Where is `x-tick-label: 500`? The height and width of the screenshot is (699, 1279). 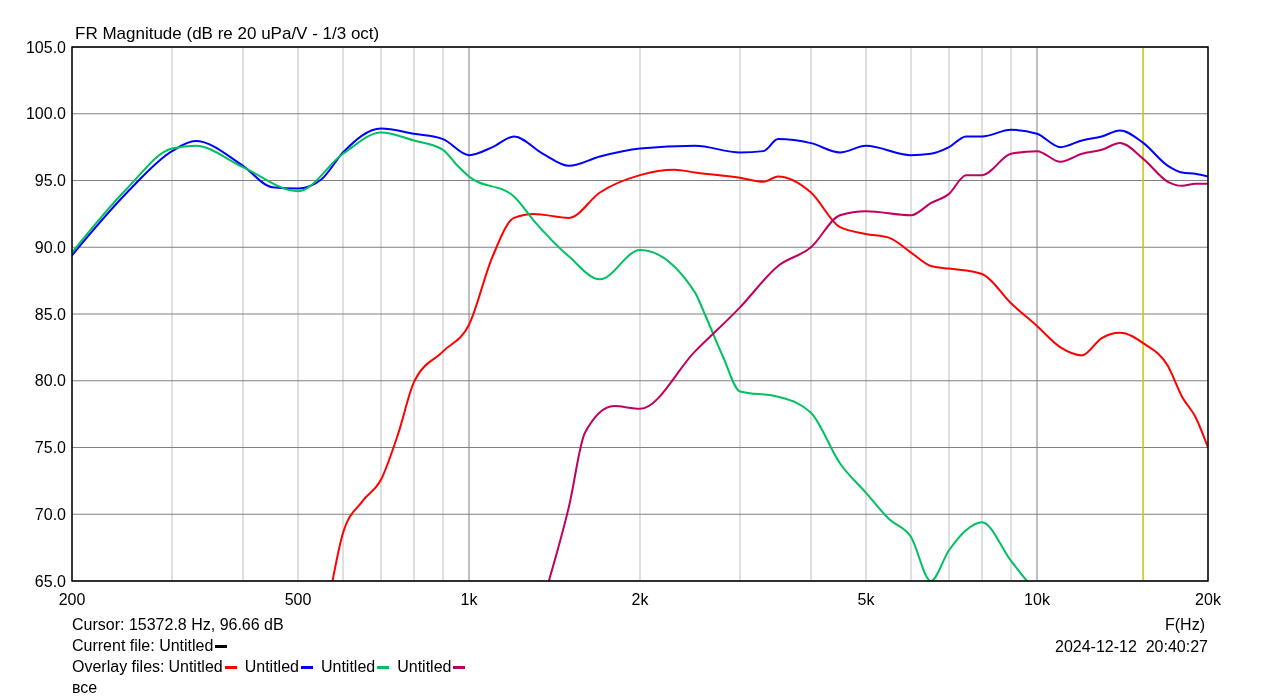
x-tick-label: 500 is located at coordinates (298, 599).